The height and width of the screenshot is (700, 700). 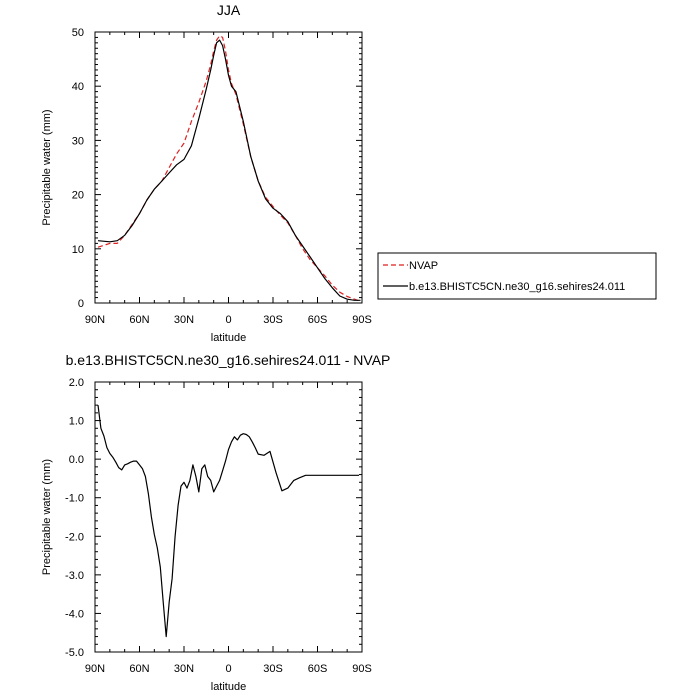 I want to click on y-tick-label: -3.0, so click(x=74, y=576).